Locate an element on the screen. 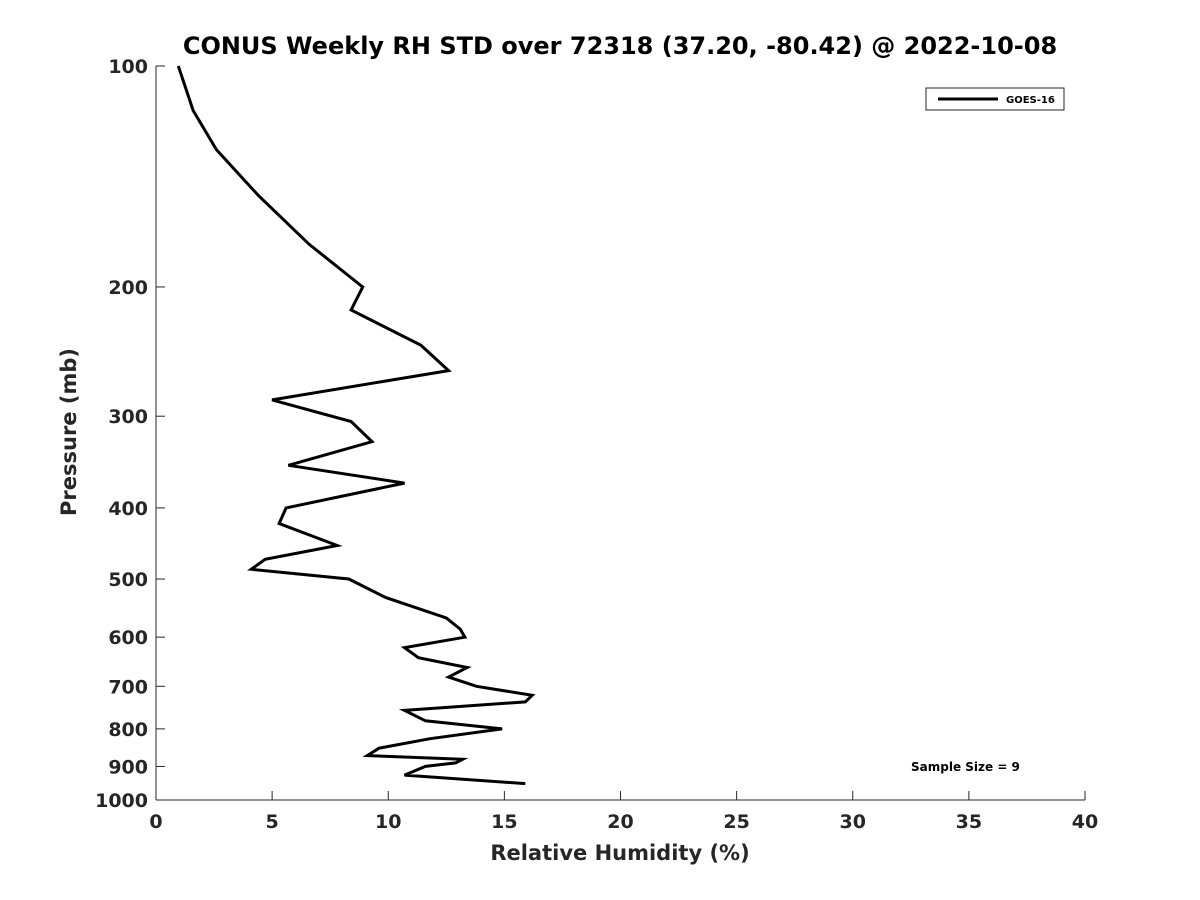  y-axis-ticks: 100 200 300 400 500 600 700 800 900 1000 is located at coordinates (130, 434).